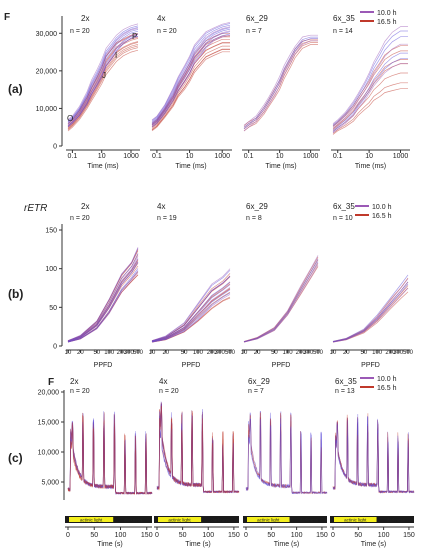  What do you see at coordinates (15, 294) in the screenshot?
I see `panel-label: (b)` at bounding box center [15, 294].